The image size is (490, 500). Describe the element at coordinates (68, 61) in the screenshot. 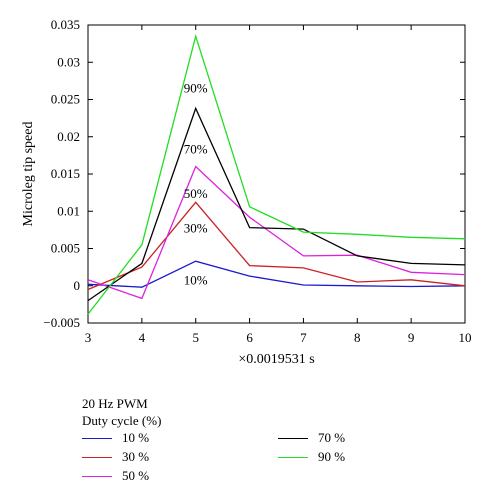

I see `y-tick-label: 0.03` at that location.